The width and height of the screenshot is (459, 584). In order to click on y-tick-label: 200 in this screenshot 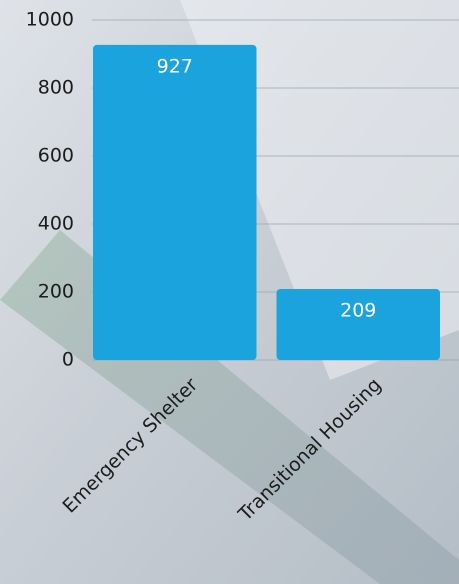, I will do `click(56, 292)`.